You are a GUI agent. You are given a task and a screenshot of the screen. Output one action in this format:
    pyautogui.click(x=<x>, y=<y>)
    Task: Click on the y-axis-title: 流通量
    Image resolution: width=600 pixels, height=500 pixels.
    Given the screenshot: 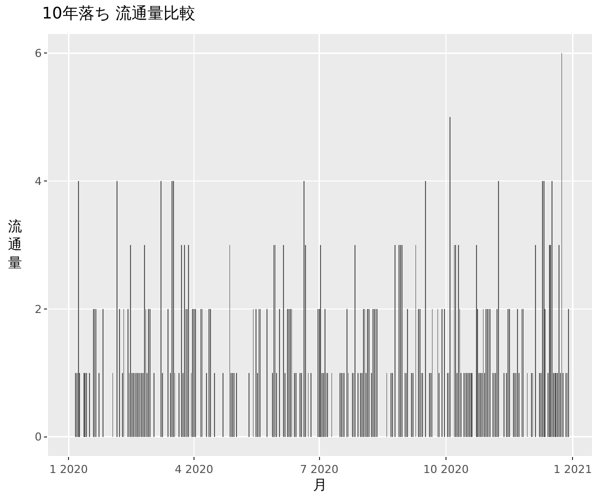 What is the action you would take?
    pyautogui.click(x=15, y=245)
    